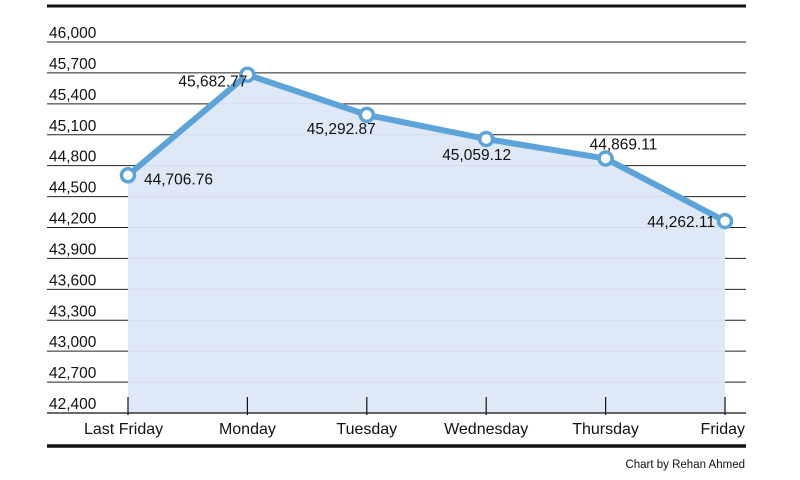 This screenshot has width=800, height=480. Describe the element at coordinates (73, 33) in the screenshot. I see `y-tick-label: 46,000` at that location.